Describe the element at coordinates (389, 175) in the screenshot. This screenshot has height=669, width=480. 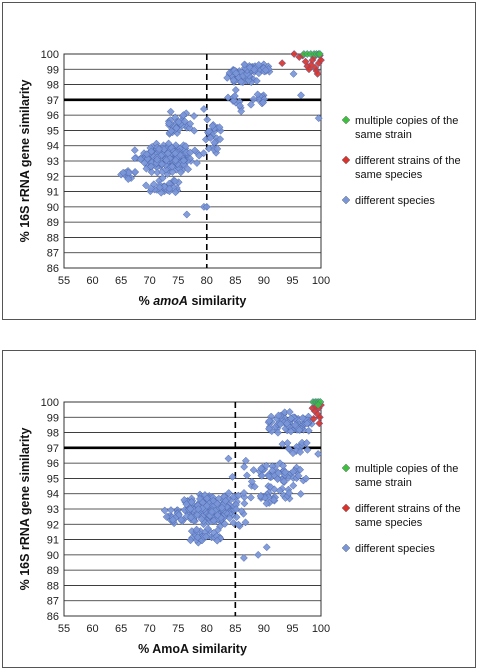
I see `legend-label: same species` at that location.